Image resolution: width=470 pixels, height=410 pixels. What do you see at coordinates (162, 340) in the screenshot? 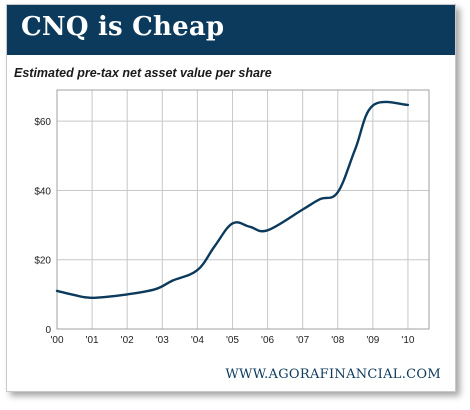
I see `x-tick-label: '03` at bounding box center [162, 340].